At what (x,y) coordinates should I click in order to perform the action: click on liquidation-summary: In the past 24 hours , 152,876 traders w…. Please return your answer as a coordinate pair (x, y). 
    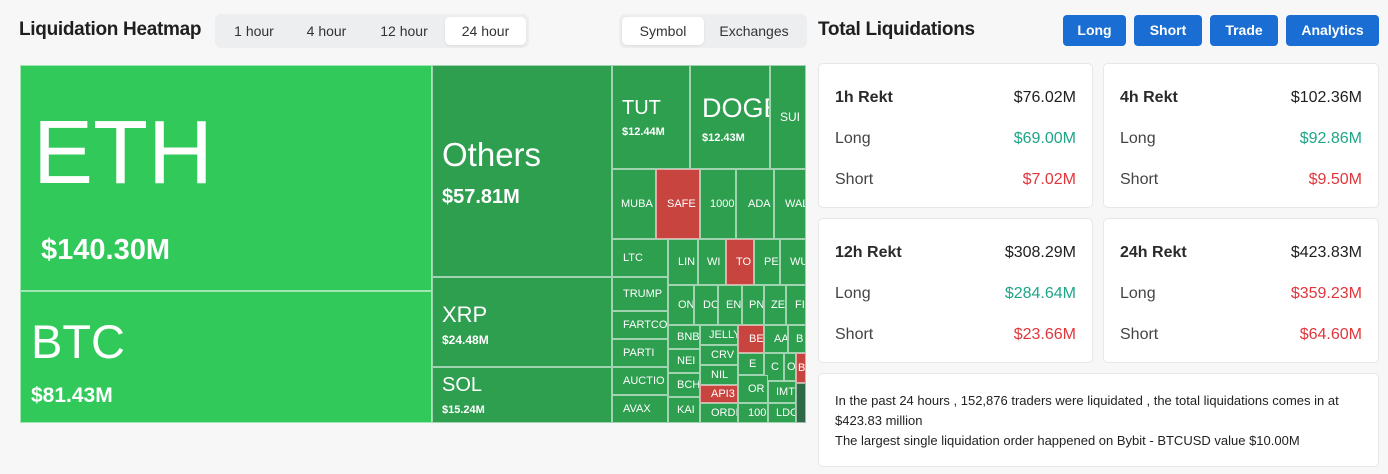
    Looking at the image, I should click on (1098, 420).